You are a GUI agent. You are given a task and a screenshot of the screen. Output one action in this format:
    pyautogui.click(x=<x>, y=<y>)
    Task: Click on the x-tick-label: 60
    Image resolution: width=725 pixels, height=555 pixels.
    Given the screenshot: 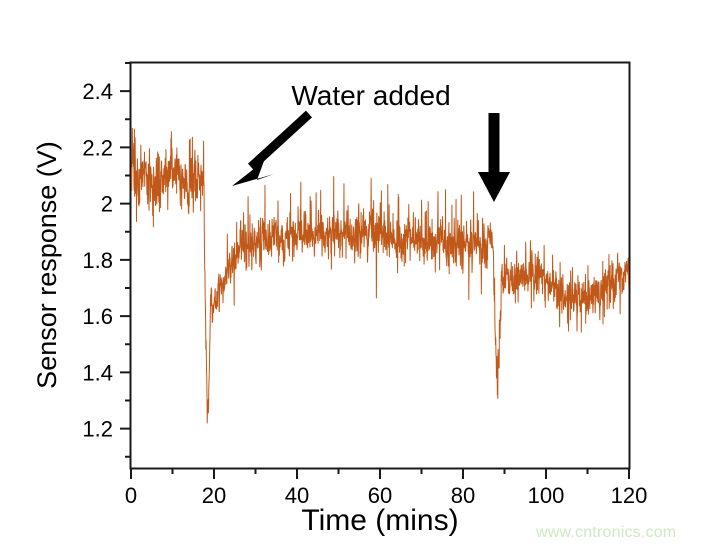 What is the action you would take?
    pyautogui.click(x=380, y=495)
    